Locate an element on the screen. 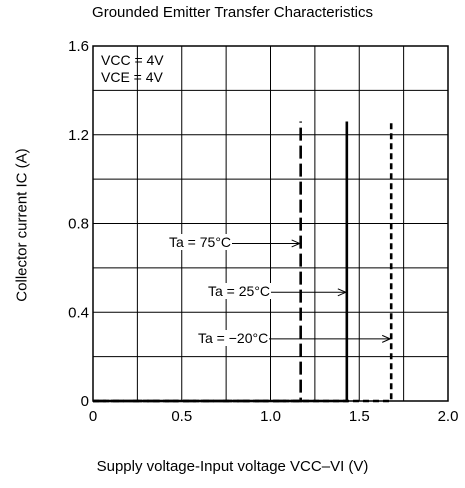  annotation-ta-25: Ta = 25°C is located at coordinates (239, 291).